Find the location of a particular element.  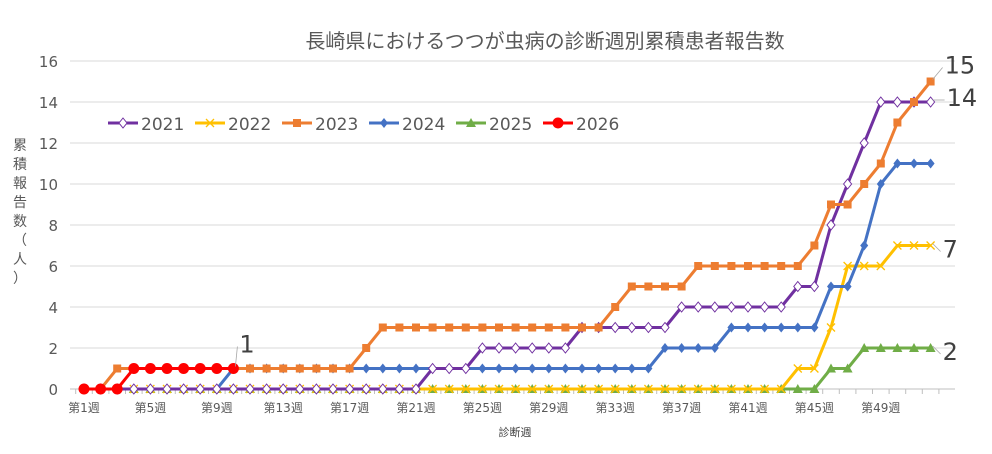

x-tick-label: 第17週 is located at coordinates (349, 408).